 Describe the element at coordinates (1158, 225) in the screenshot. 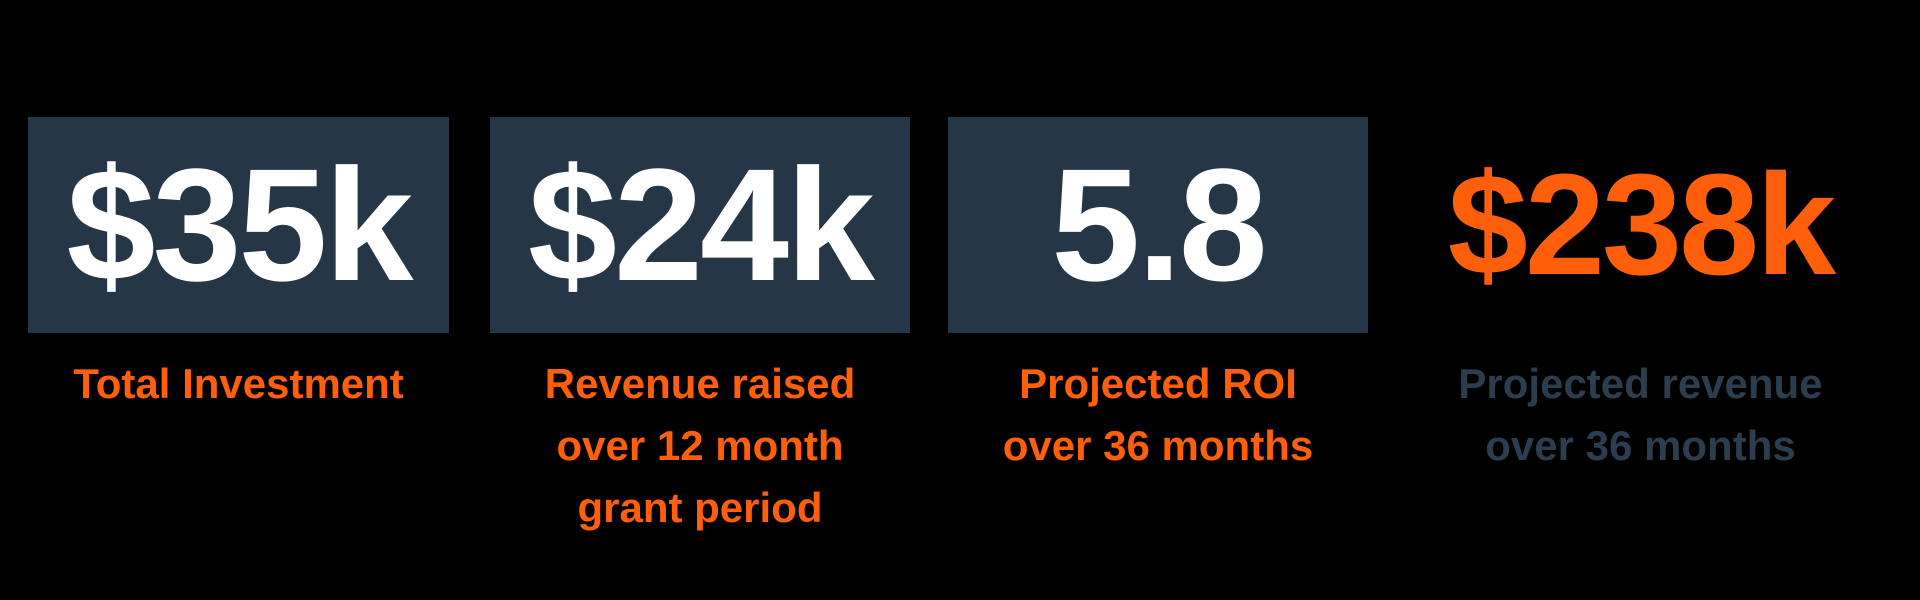

I see `stat-value-box: 5.8` at that location.